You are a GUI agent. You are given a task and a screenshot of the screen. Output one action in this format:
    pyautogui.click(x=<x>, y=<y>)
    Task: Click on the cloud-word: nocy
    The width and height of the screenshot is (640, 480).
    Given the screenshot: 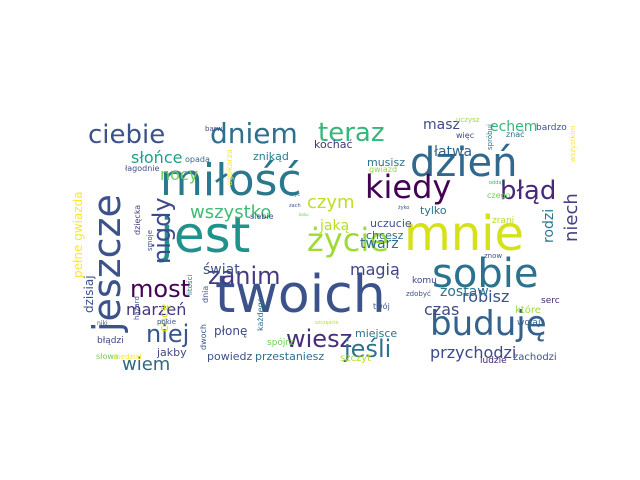 What is the action you would take?
    pyautogui.click(x=179, y=174)
    